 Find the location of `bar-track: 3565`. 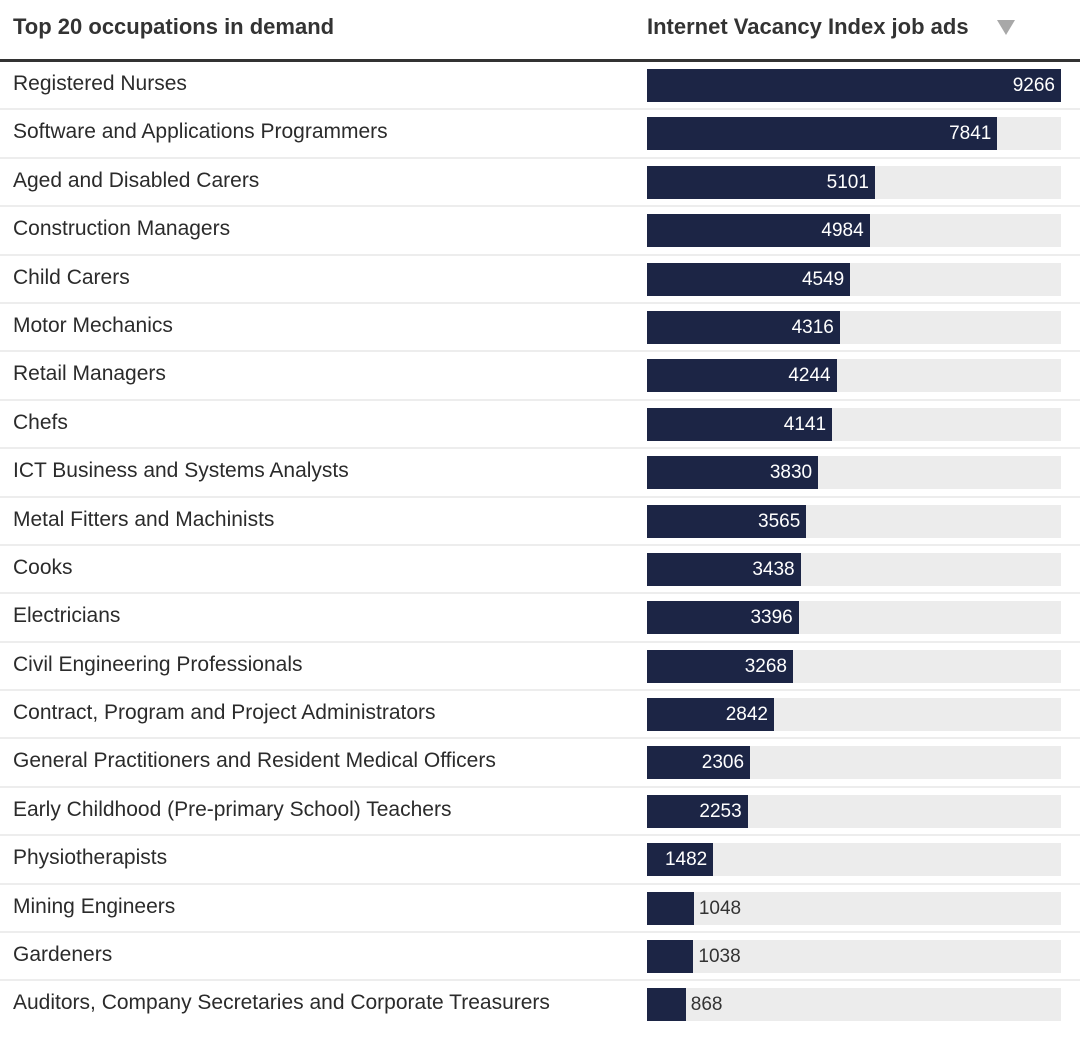

bar-track: 3565 is located at coordinates (854, 521).